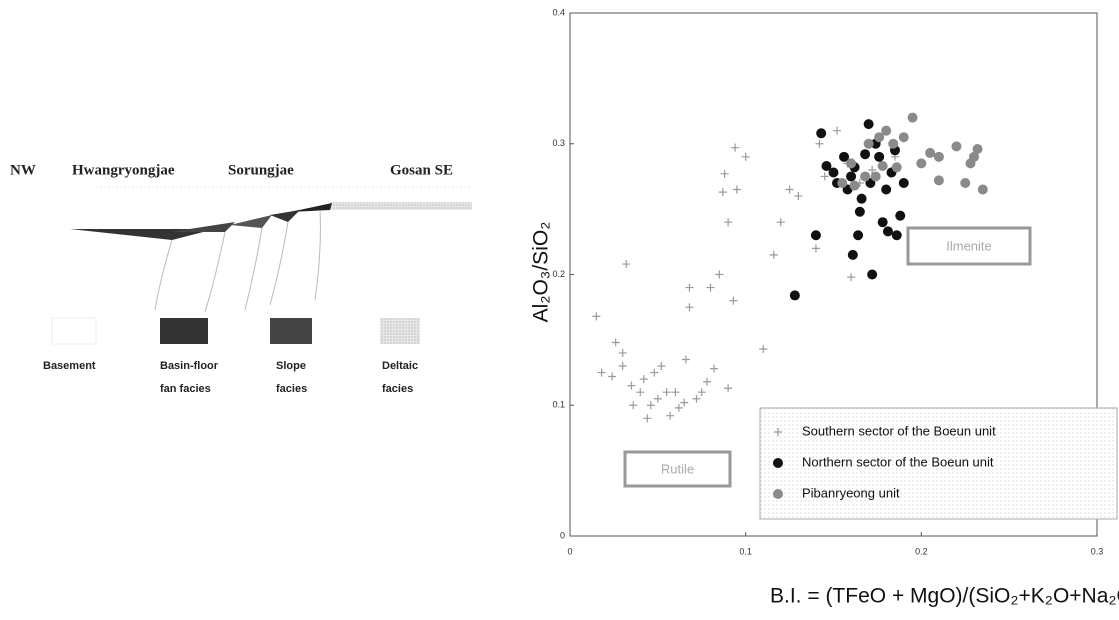 This screenshot has height=620, width=1119. Describe the element at coordinates (400, 331) in the screenshot. I see `legend-swatch-deltaic` at that location.